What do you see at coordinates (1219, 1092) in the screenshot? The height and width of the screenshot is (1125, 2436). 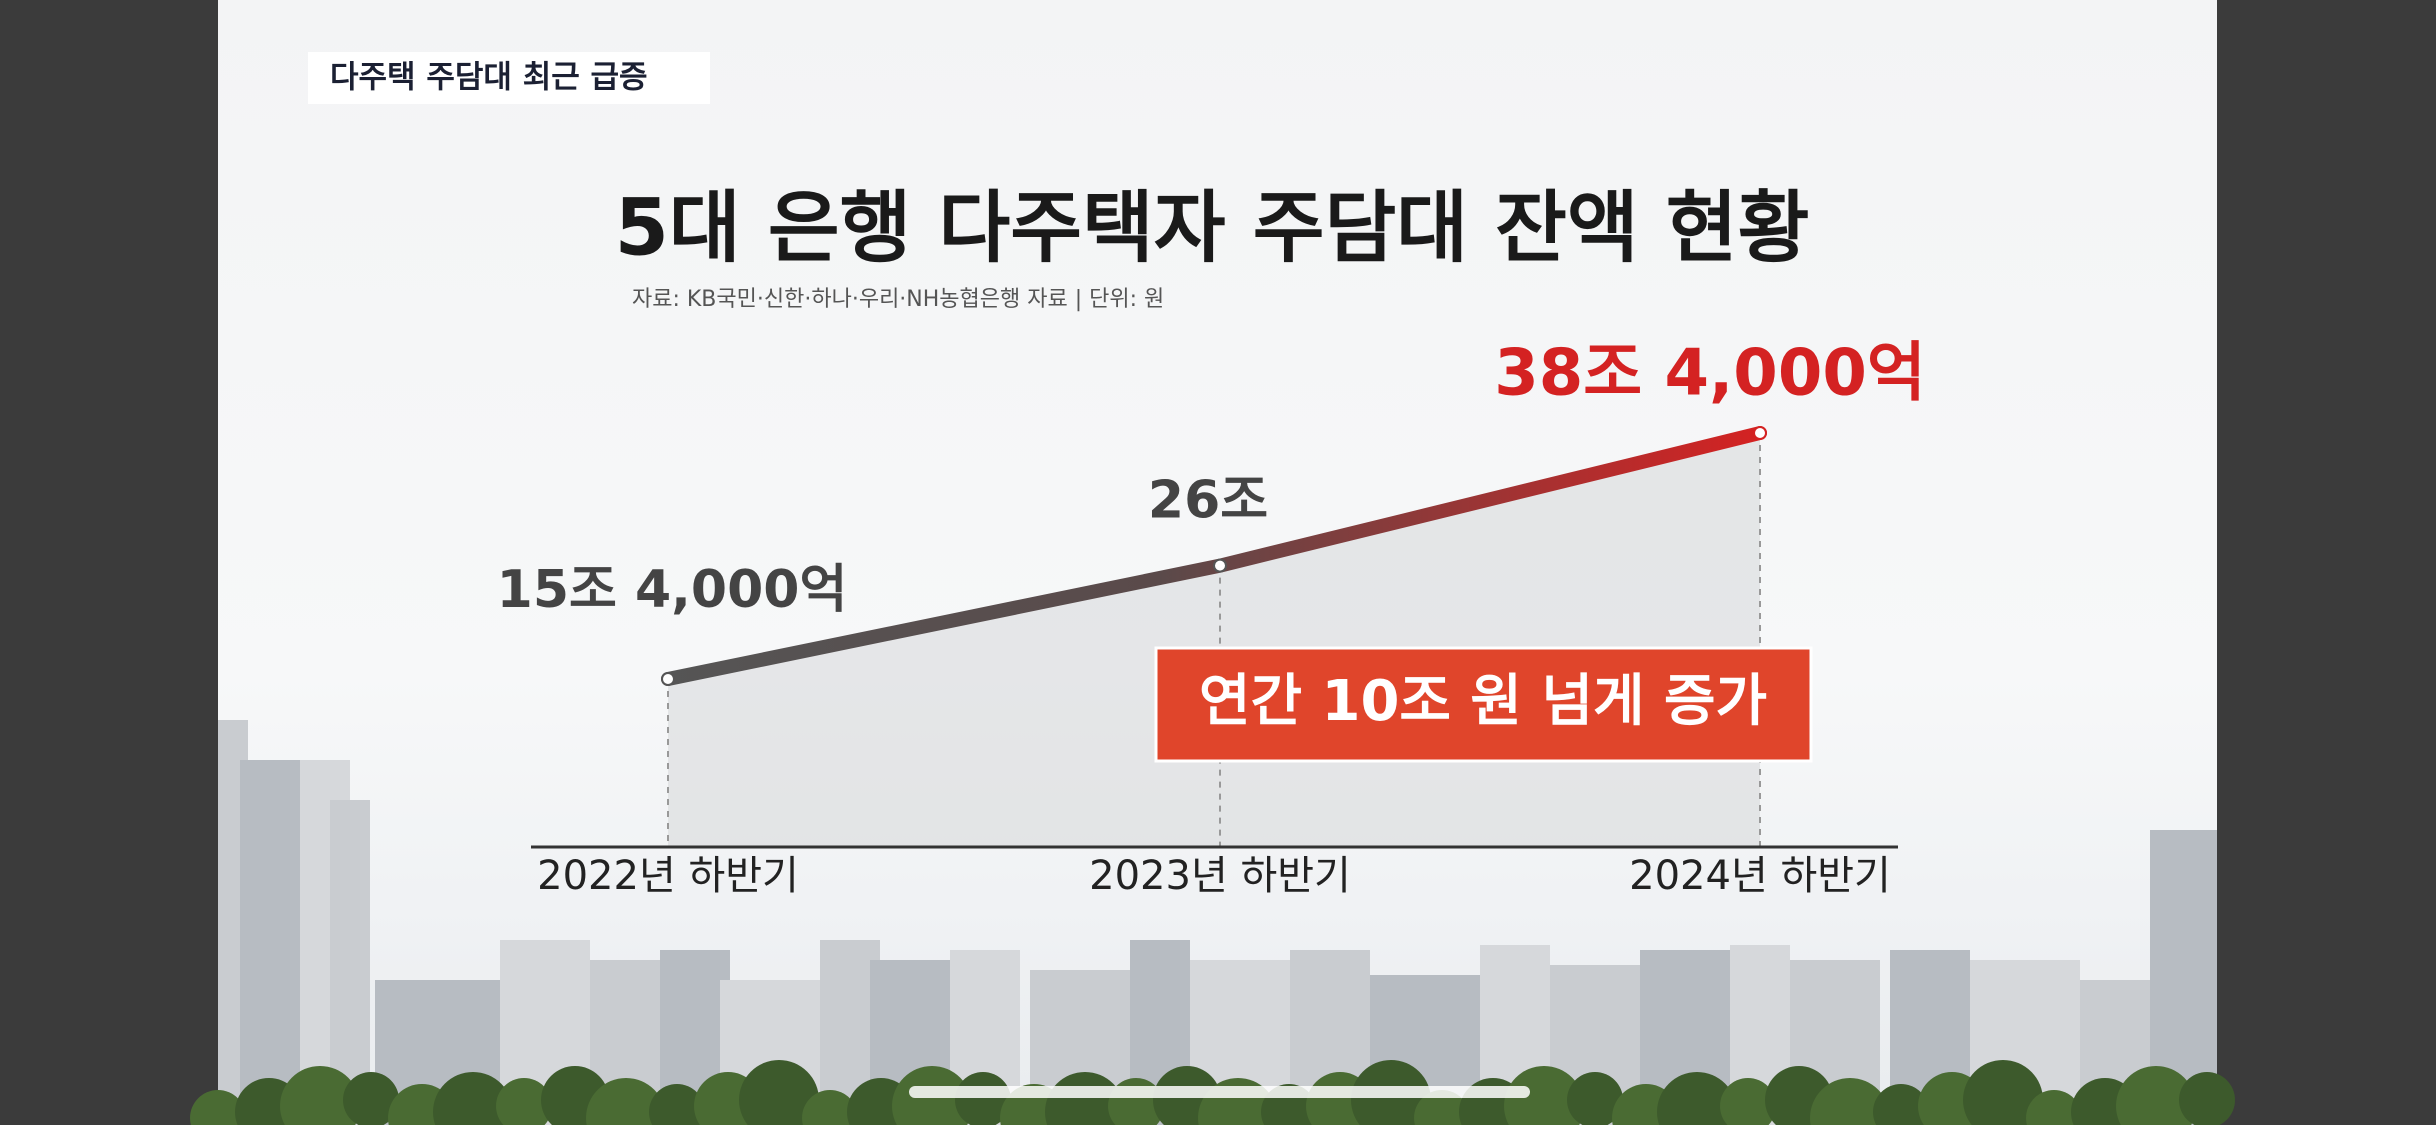 I see `scroll-indicator` at bounding box center [1219, 1092].